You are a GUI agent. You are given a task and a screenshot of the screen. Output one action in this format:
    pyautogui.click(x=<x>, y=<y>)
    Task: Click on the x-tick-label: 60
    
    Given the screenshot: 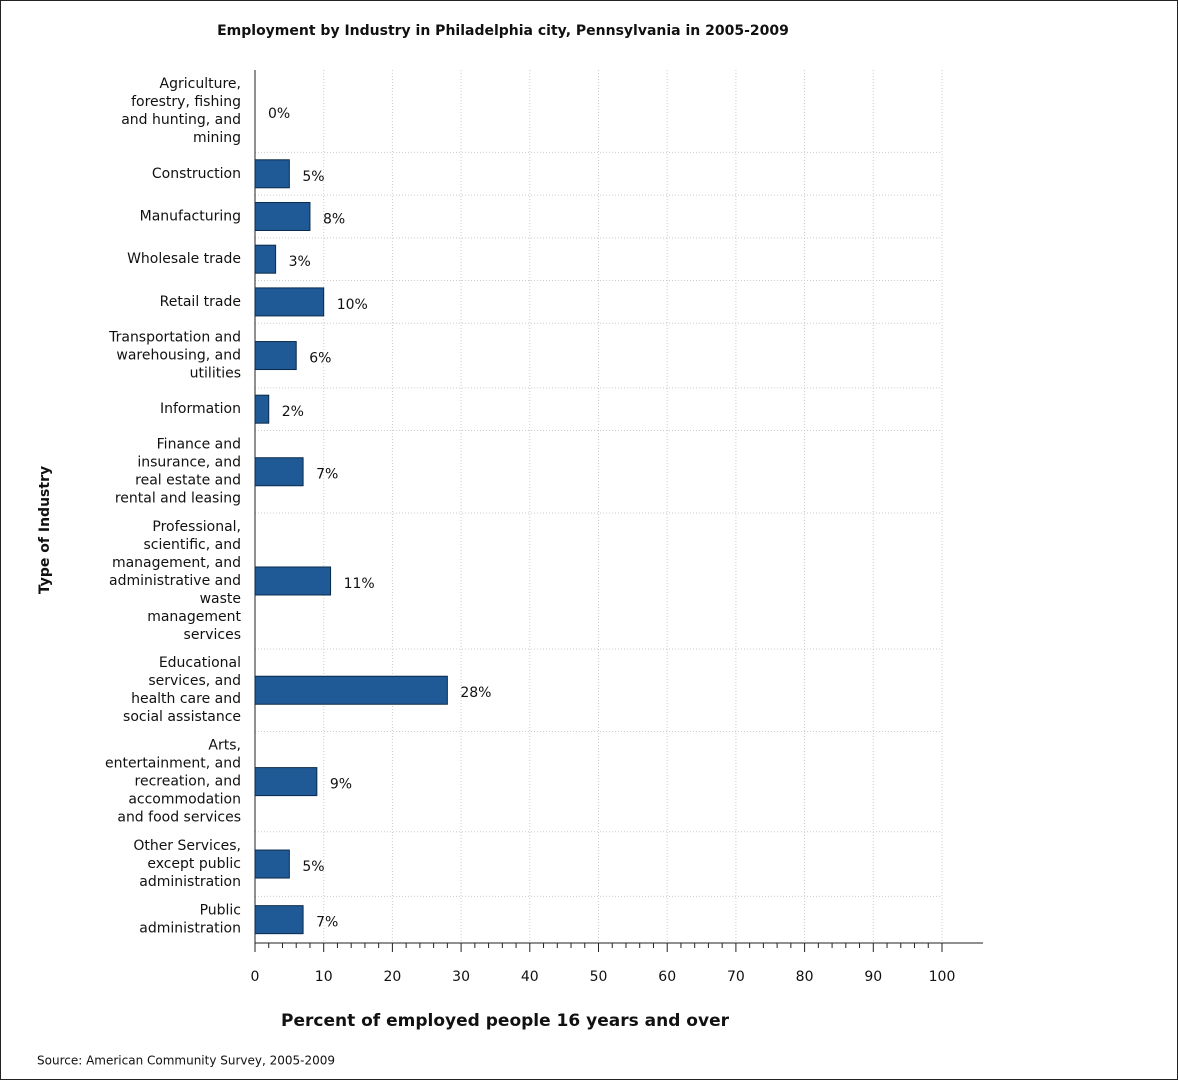 What is the action you would take?
    pyautogui.click(x=667, y=977)
    